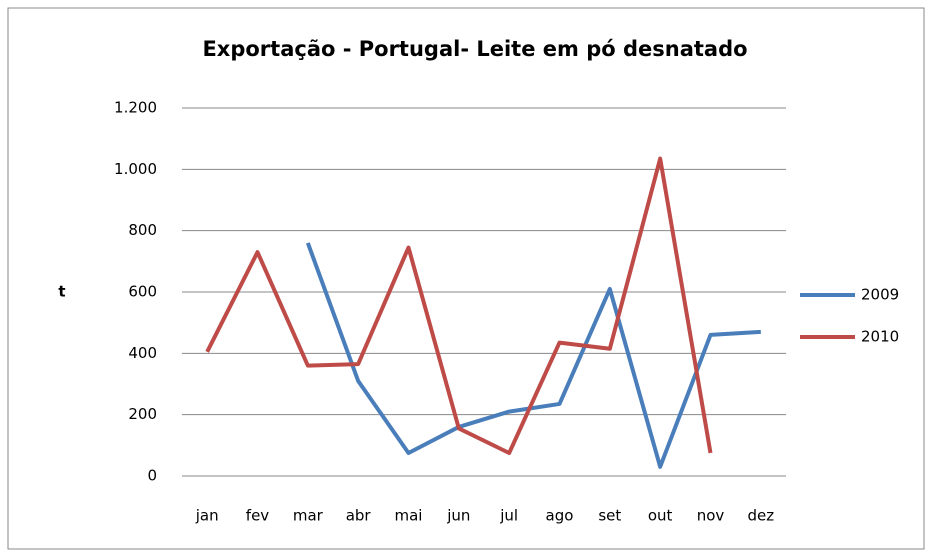 This screenshot has width=933, height=558. What do you see at coordinates (142, 230) in the screenshot?
I see `y-tick-label: 800` at bounding box center [142, 230].